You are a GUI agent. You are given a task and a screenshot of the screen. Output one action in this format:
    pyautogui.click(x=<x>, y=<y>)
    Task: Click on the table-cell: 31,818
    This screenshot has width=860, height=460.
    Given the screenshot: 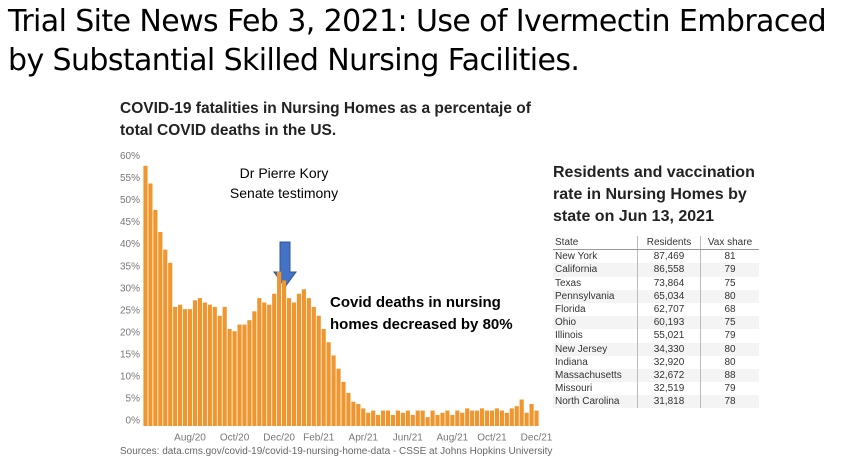 What is the action you would take?
    pyautogui.click(x=669, y=402)
    